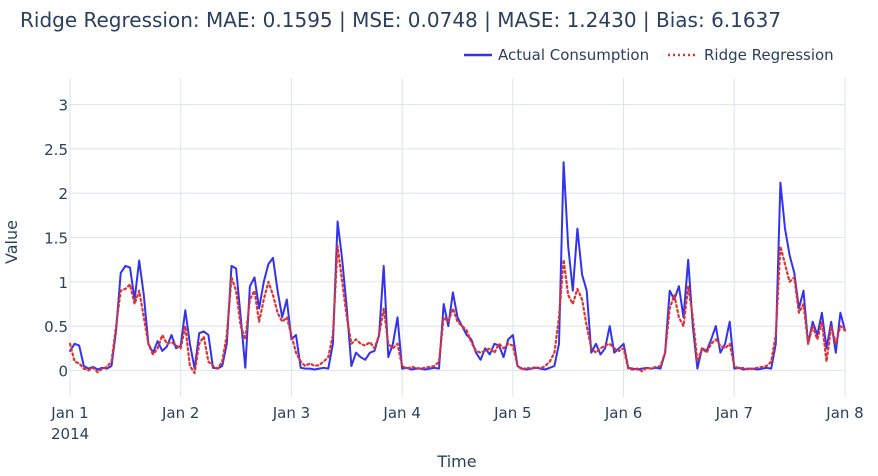  I want to click on y-tick-label: 0, so click(63, 371).